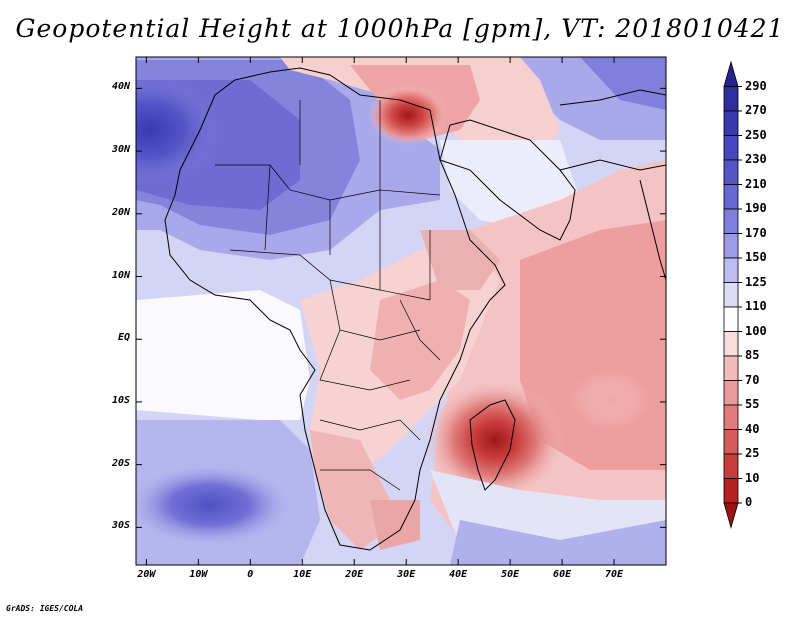  What do you see at coordinates (250, 574) in the screenshot?
I see `lon-label: 0` at bounding box center [250, 574].